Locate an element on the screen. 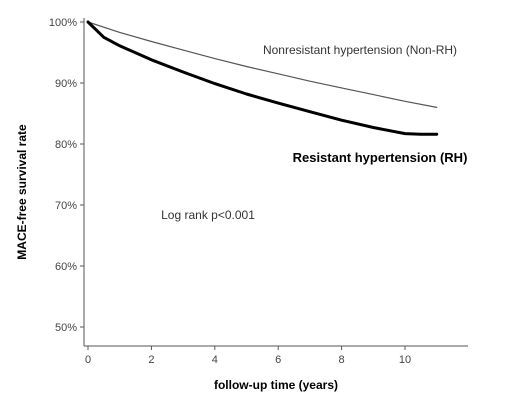 Image resolution: width=510 pixels, height=416 pixels. y-axis-ticks: 50% 60% 70% 80% 90% 100% is located at coordinates (66, 175).